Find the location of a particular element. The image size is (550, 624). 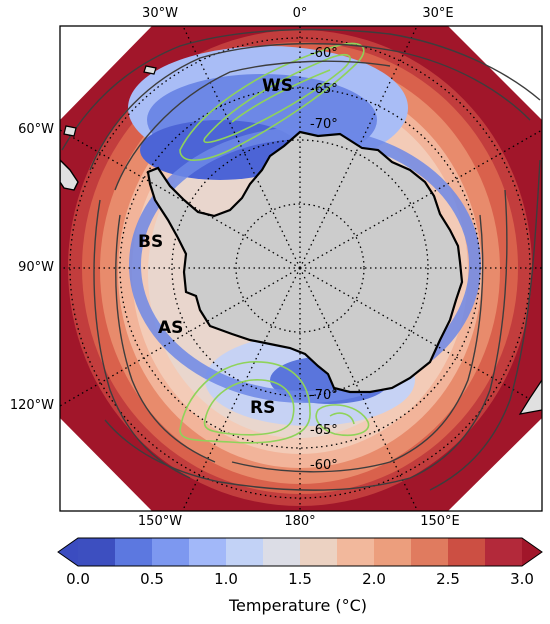

falkland-islands is located at coordinates (70, 131).